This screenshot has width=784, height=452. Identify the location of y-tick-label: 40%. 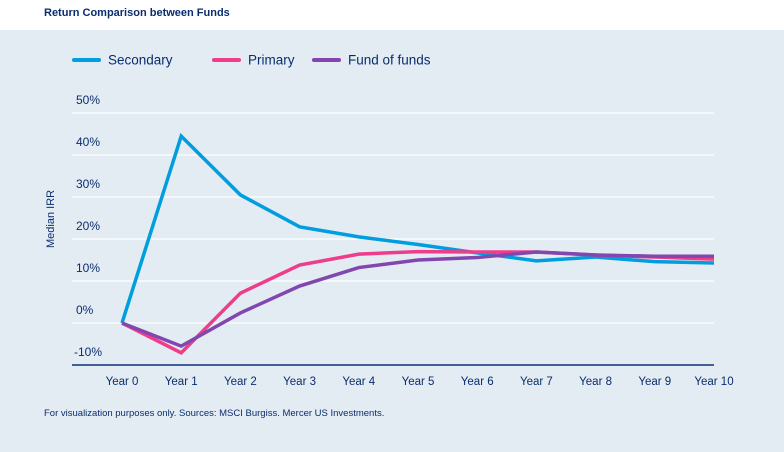
(88, 142).